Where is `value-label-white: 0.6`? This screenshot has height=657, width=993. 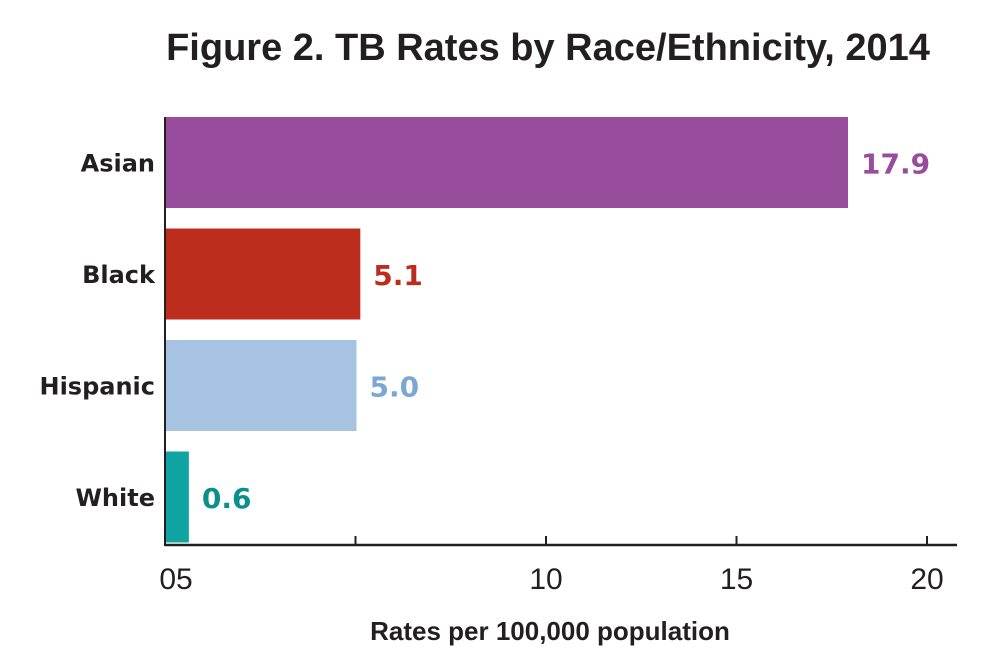
value-label-white: 0.6 is located at coordinates (227, 498).